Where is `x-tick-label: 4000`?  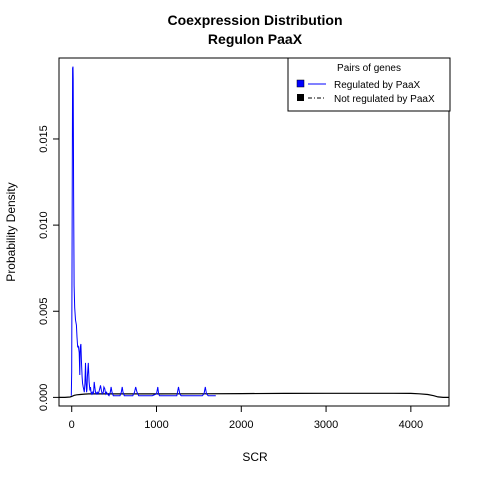 x-tick-label: 4000 is located at coordinates (411, 425).